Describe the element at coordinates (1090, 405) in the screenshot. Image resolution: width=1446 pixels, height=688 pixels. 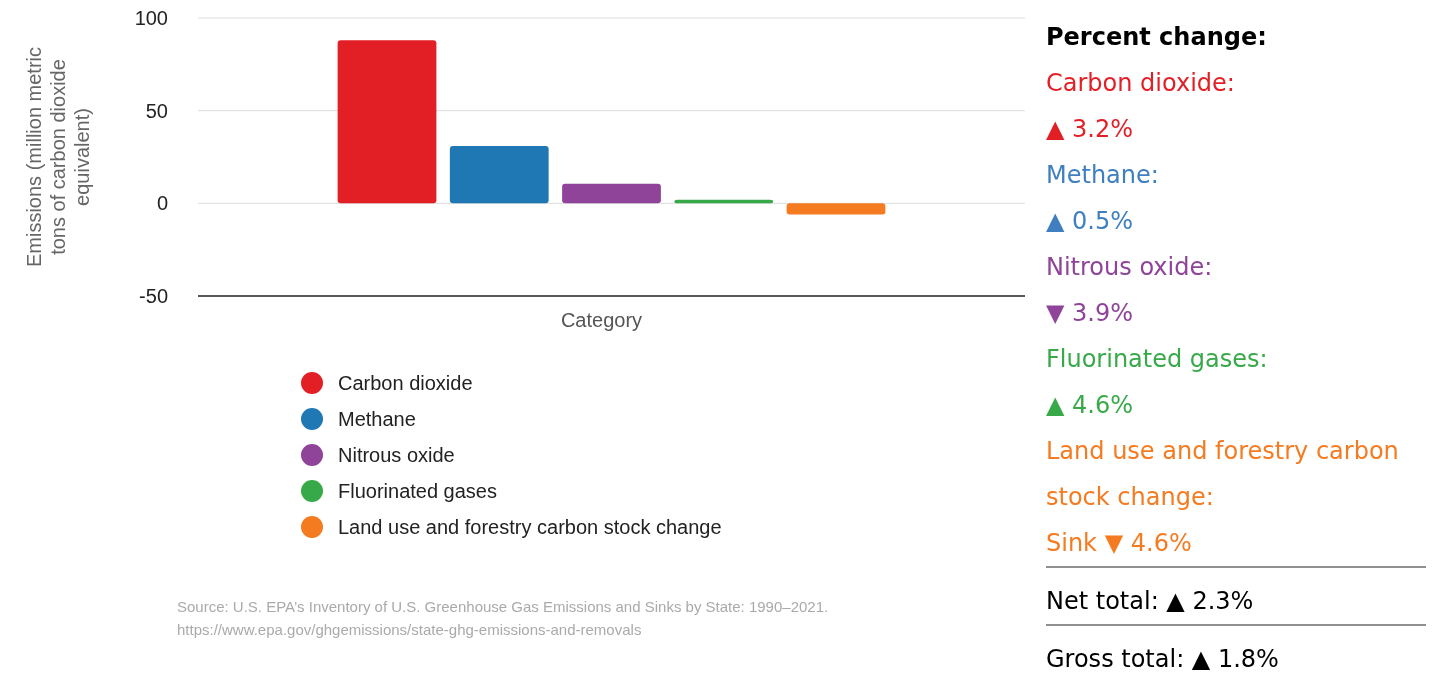
I see `text: ▲ 4.6%` at that location.